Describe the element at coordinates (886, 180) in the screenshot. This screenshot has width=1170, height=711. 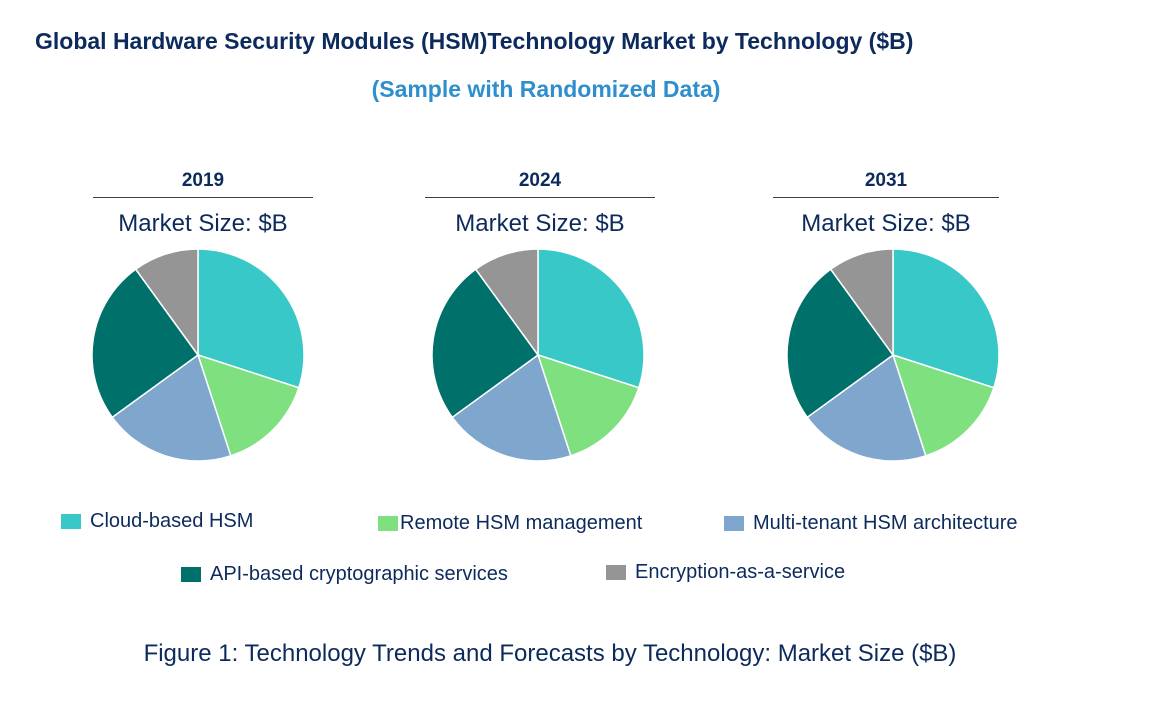
I see `pie-year-2031: 2031` at that location.